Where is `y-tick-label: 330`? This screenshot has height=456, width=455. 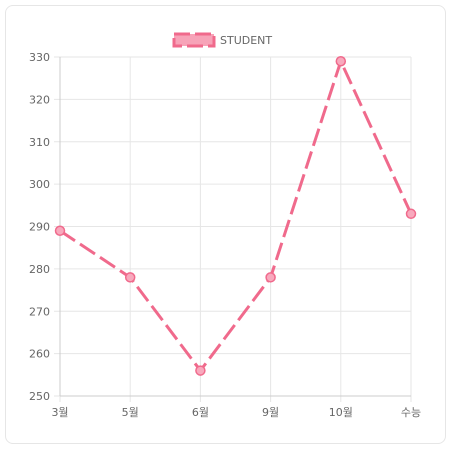 y-tick-label: 330 is located at coordinates (39, 57).